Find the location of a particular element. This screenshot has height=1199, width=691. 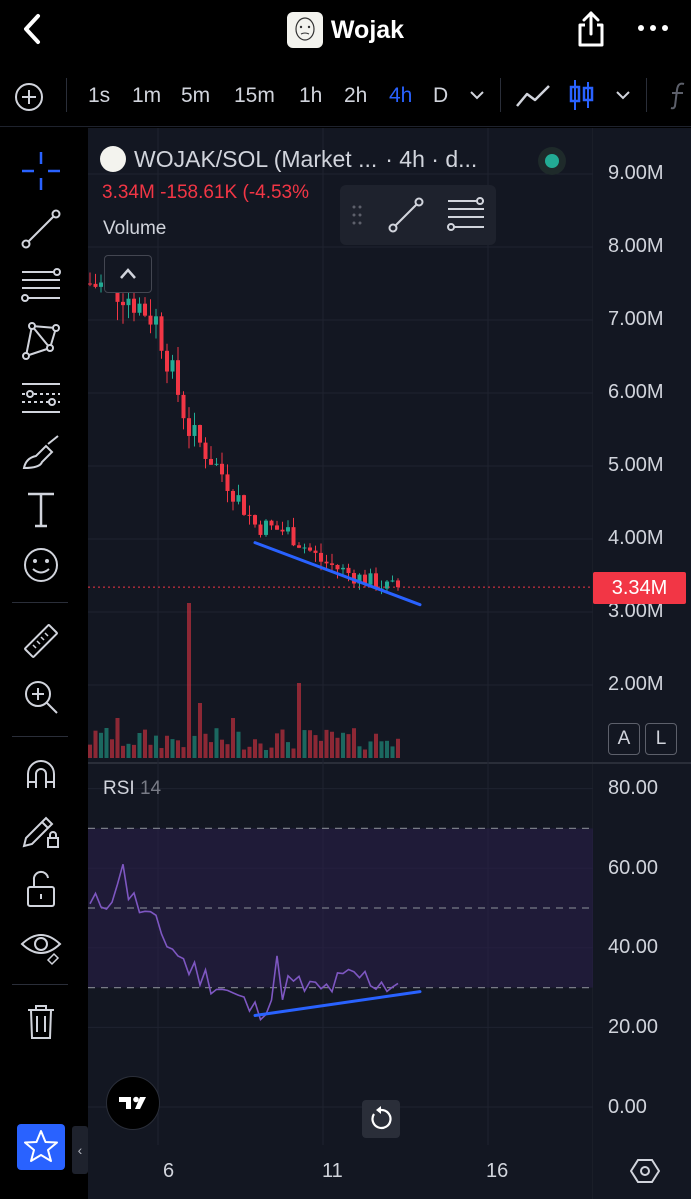

unlock-icon is located at coordinates (41, 889).